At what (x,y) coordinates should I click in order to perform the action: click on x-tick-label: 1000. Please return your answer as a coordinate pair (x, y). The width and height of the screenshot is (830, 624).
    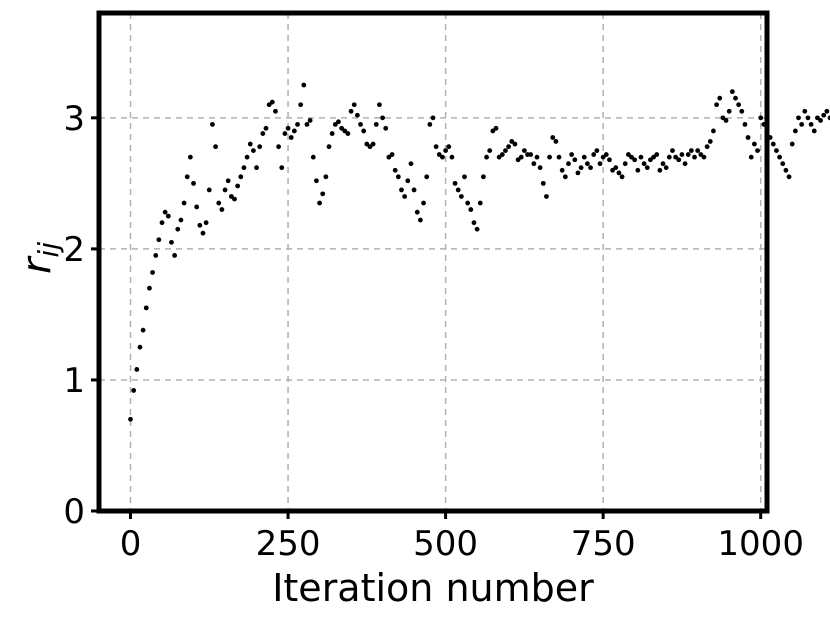
    Looking at the image, I should click on (760, 544).